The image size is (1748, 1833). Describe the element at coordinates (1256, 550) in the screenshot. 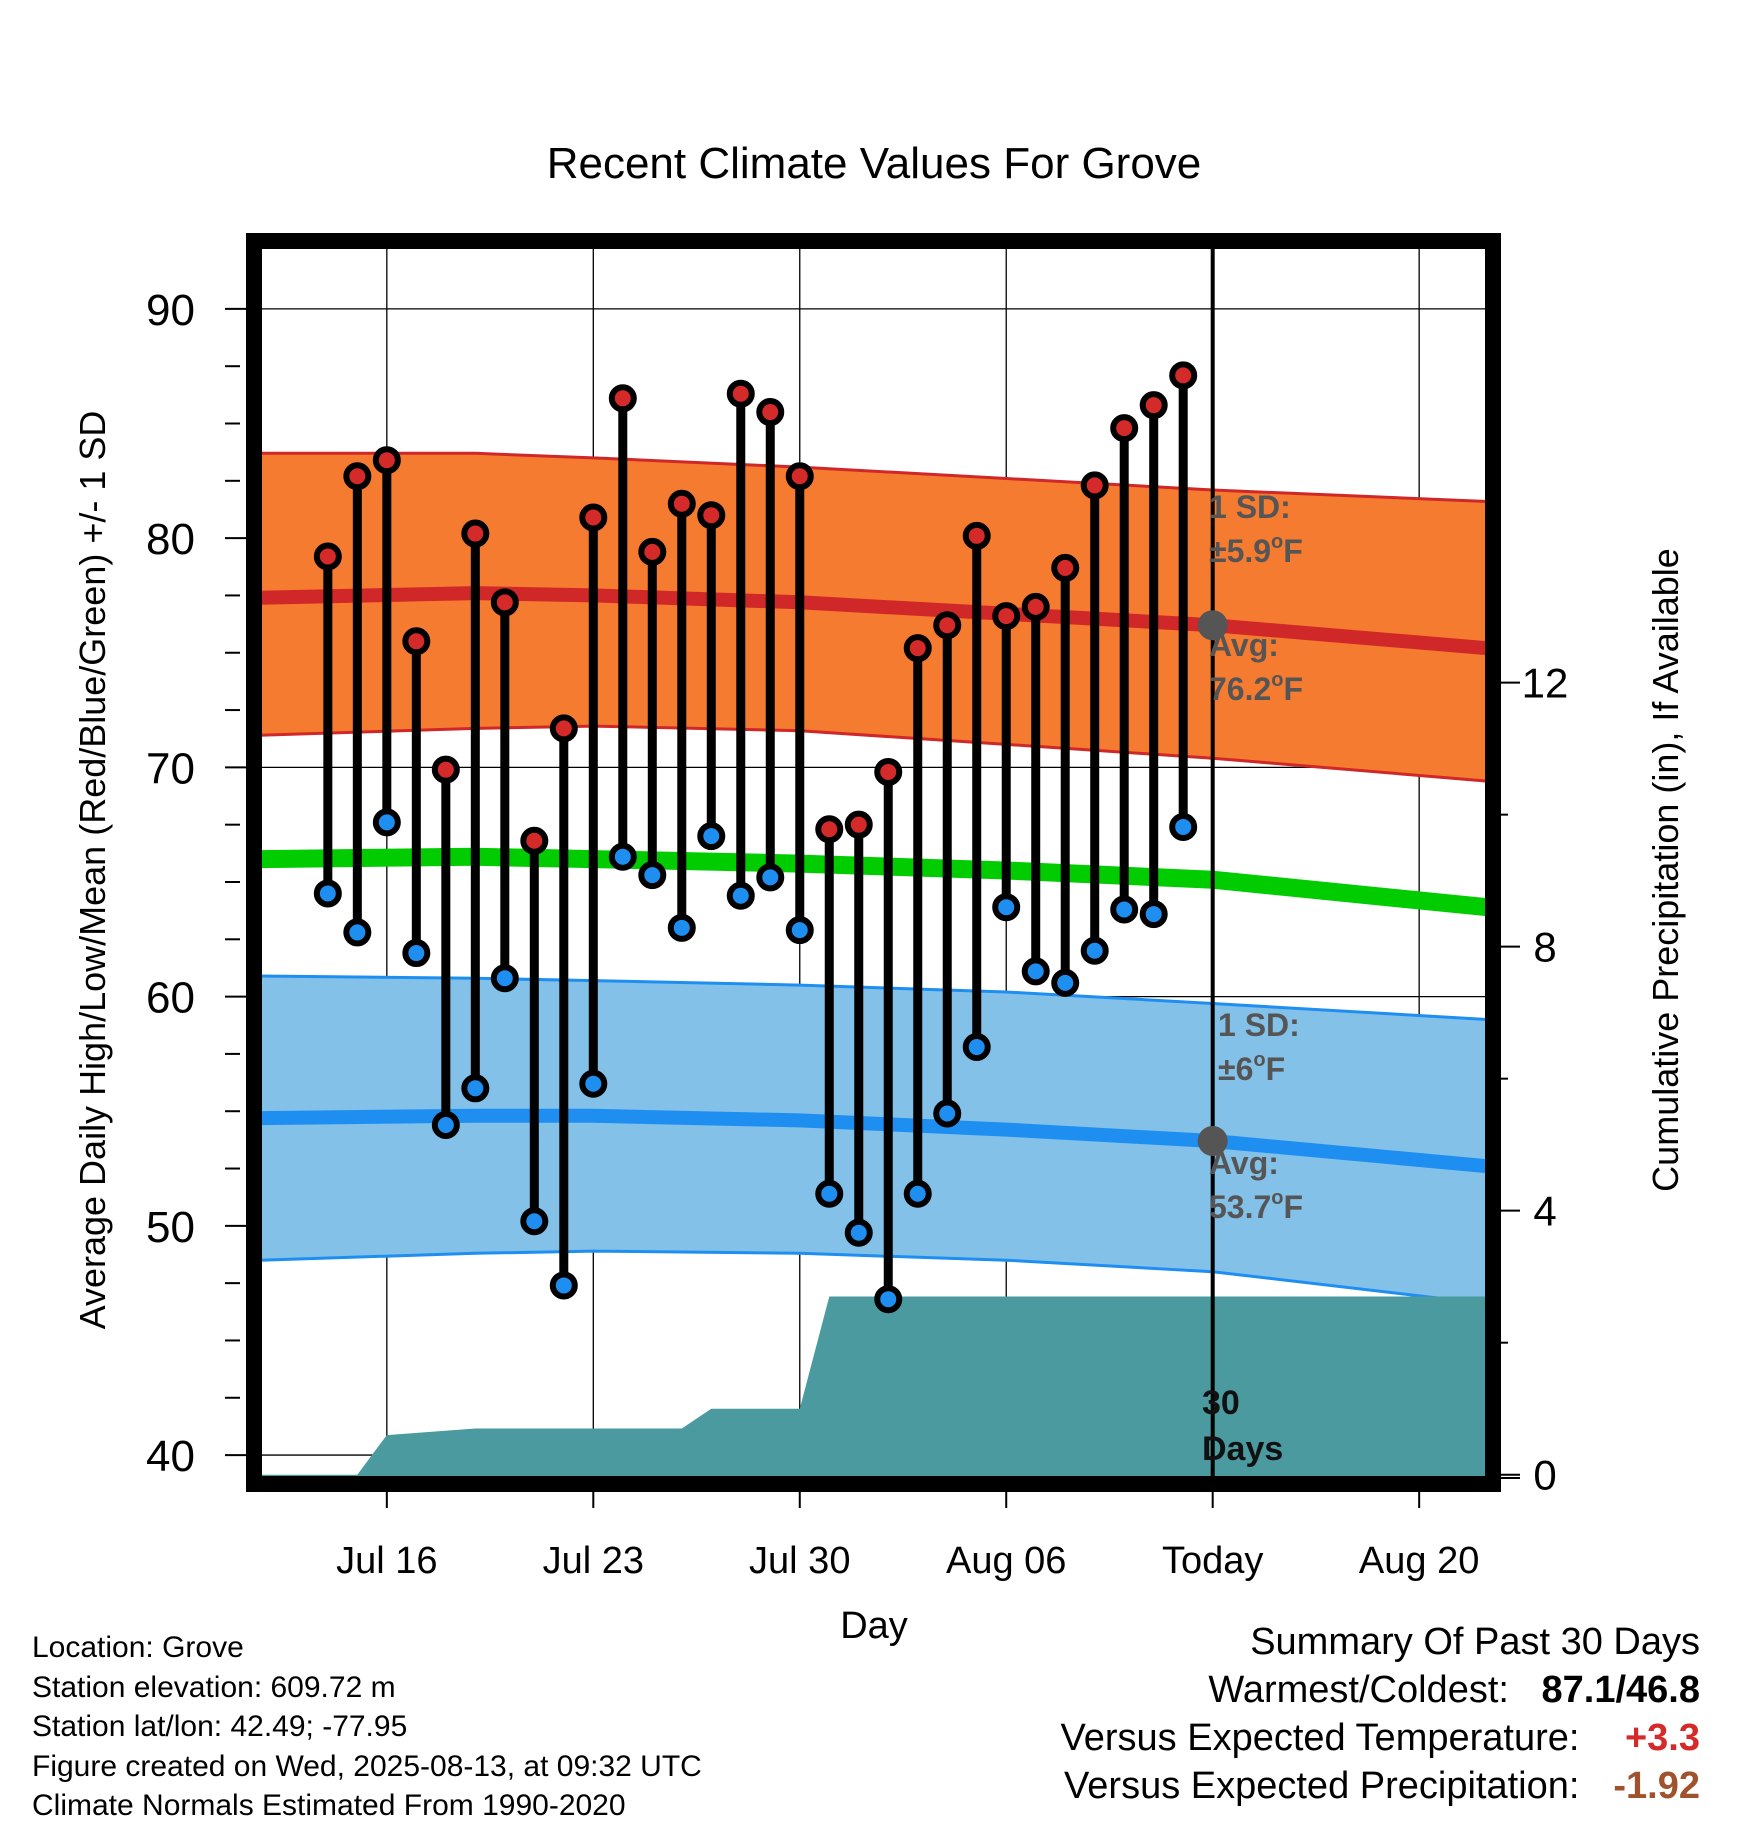

I see `high-sd-value: ±5.9oF` at that location.